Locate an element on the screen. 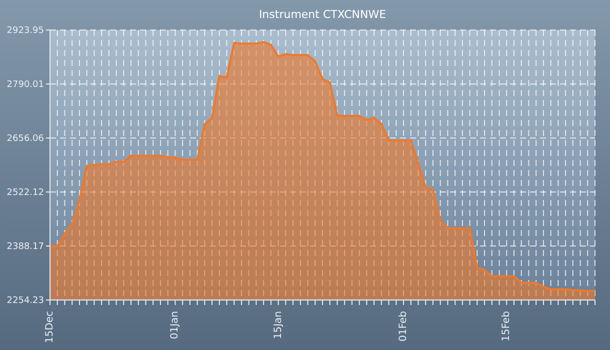 The image size is (610, 350). x-tick-label: 15Feb is located at coordinates (506, 326).